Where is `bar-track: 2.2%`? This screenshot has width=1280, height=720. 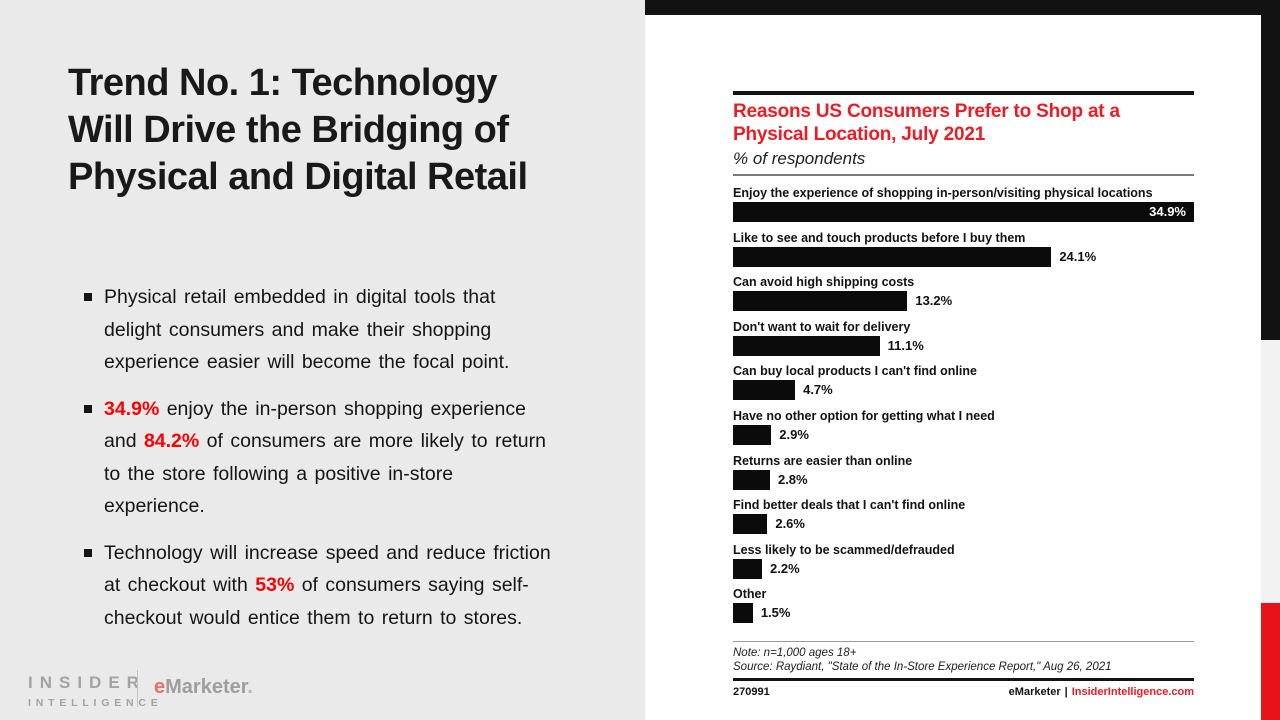
bar-track: 2.2% is located at coordinates (963, 568).